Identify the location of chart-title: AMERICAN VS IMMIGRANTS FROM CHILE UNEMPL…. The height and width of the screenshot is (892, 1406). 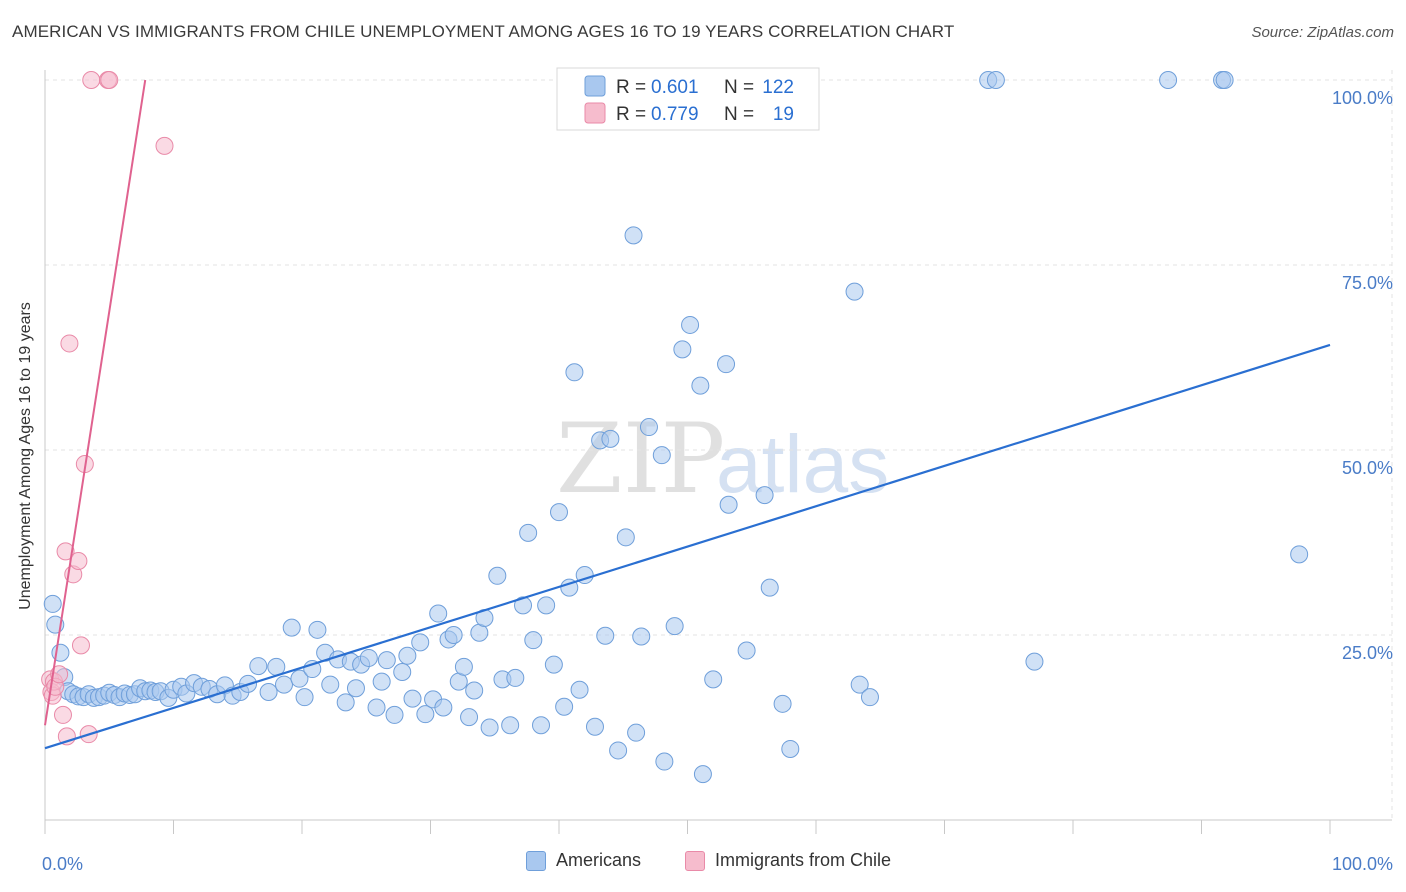
(483, 31).